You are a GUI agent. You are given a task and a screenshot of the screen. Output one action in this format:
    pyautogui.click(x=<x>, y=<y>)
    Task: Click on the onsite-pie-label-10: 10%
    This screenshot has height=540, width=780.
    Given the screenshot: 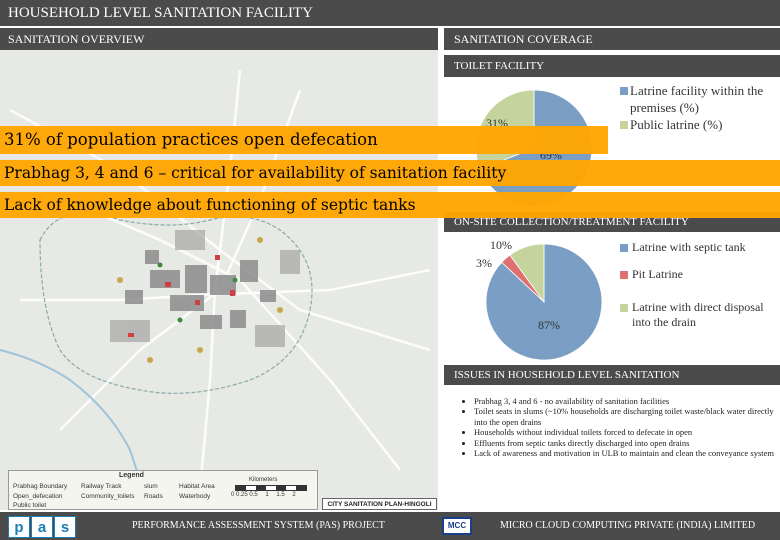 What is the action you would take?
    pyautogui.click(x=501, y=245)
    